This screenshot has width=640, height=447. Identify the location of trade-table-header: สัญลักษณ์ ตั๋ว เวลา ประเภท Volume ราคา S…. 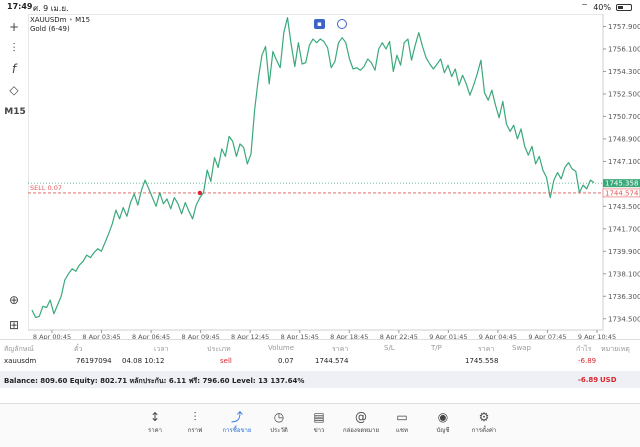
(320, 346).